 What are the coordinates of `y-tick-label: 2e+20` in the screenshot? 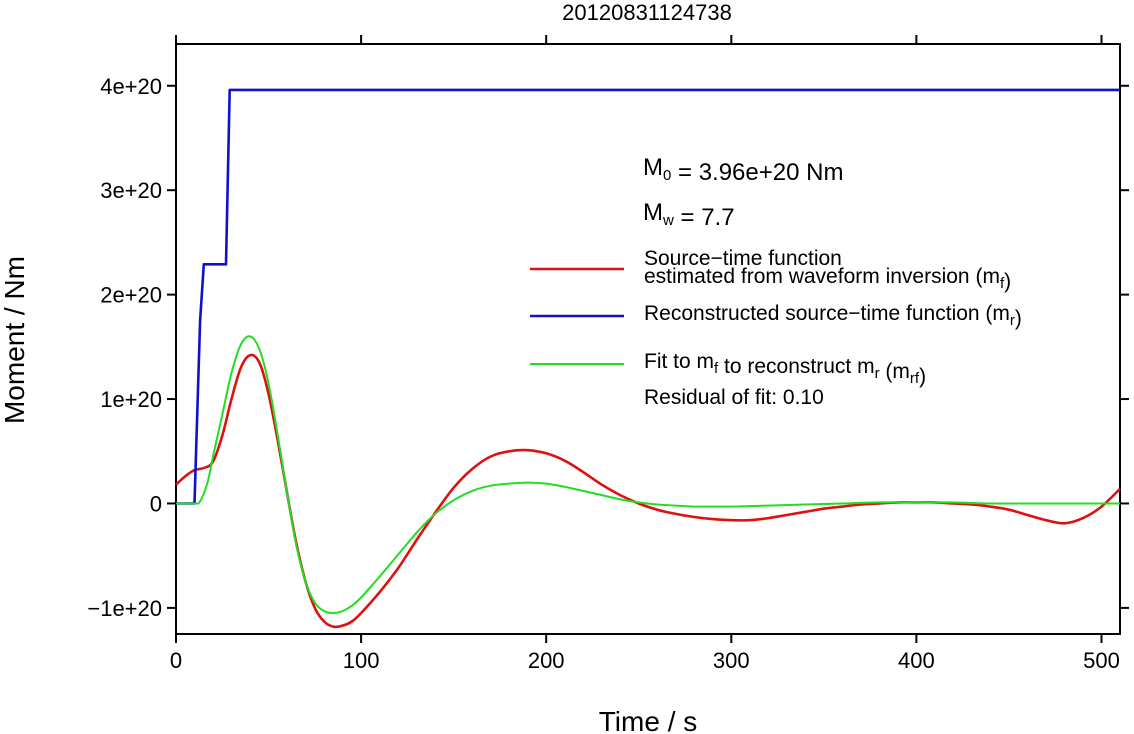 It's located at (131, 295).